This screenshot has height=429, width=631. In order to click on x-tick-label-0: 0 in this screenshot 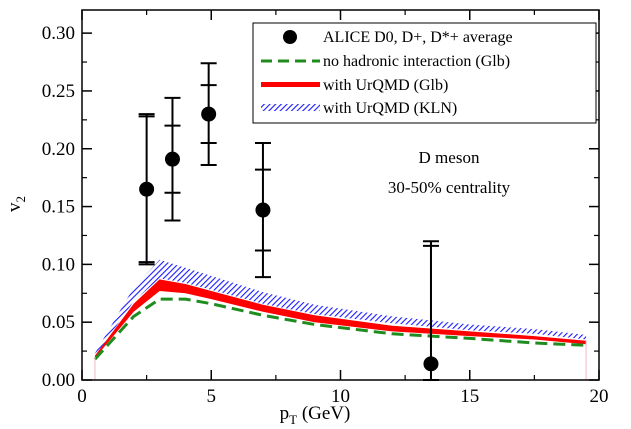, I will do `click(82, 396)`.